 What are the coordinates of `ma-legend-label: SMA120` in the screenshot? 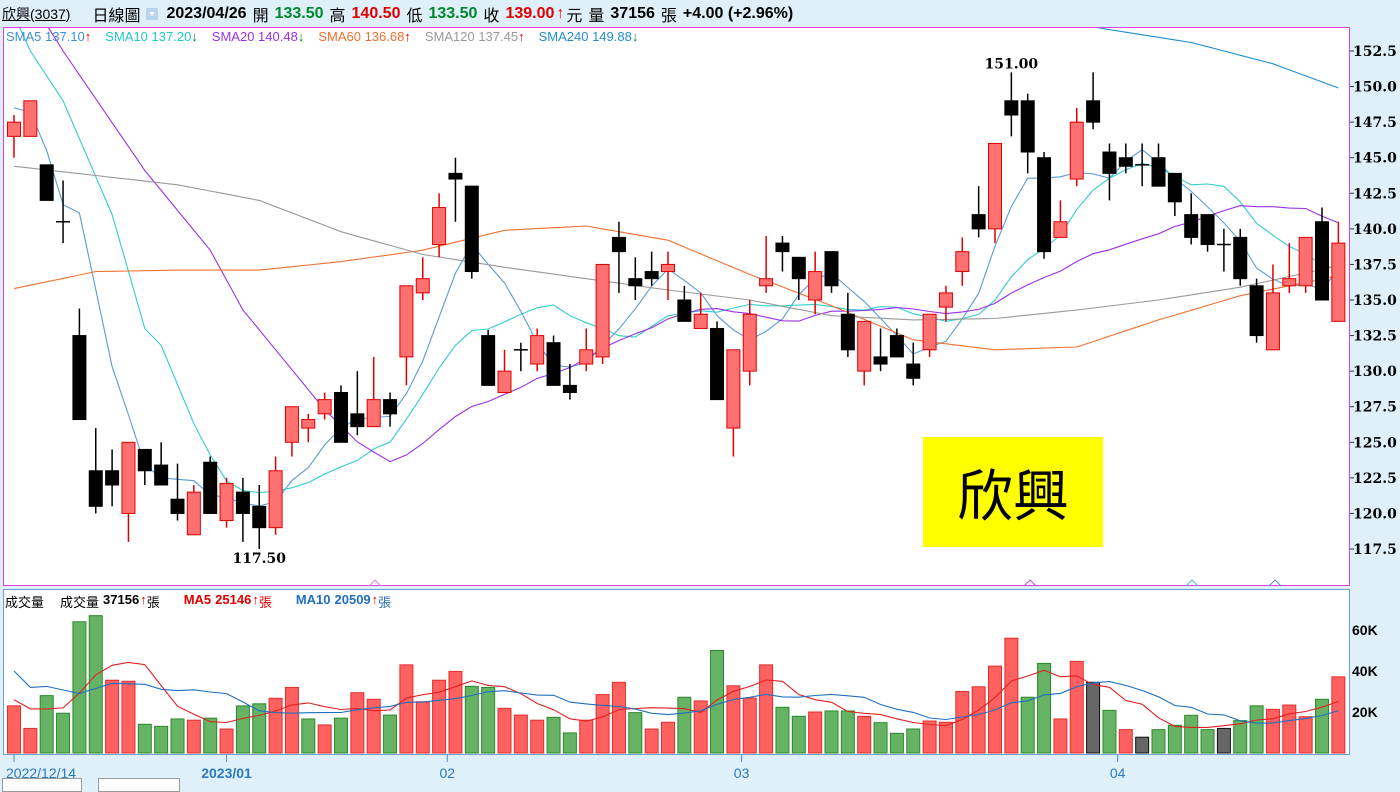 It's located at (451, 36).